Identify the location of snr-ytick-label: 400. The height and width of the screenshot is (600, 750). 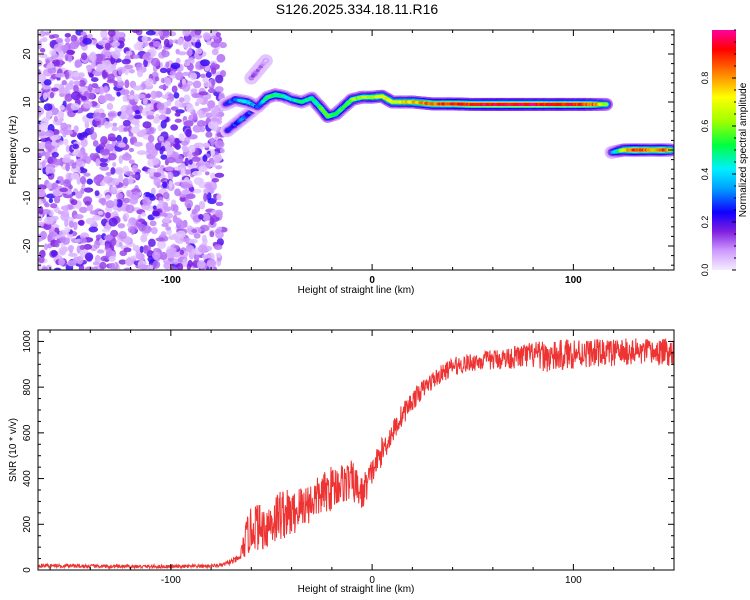
(27, 478).